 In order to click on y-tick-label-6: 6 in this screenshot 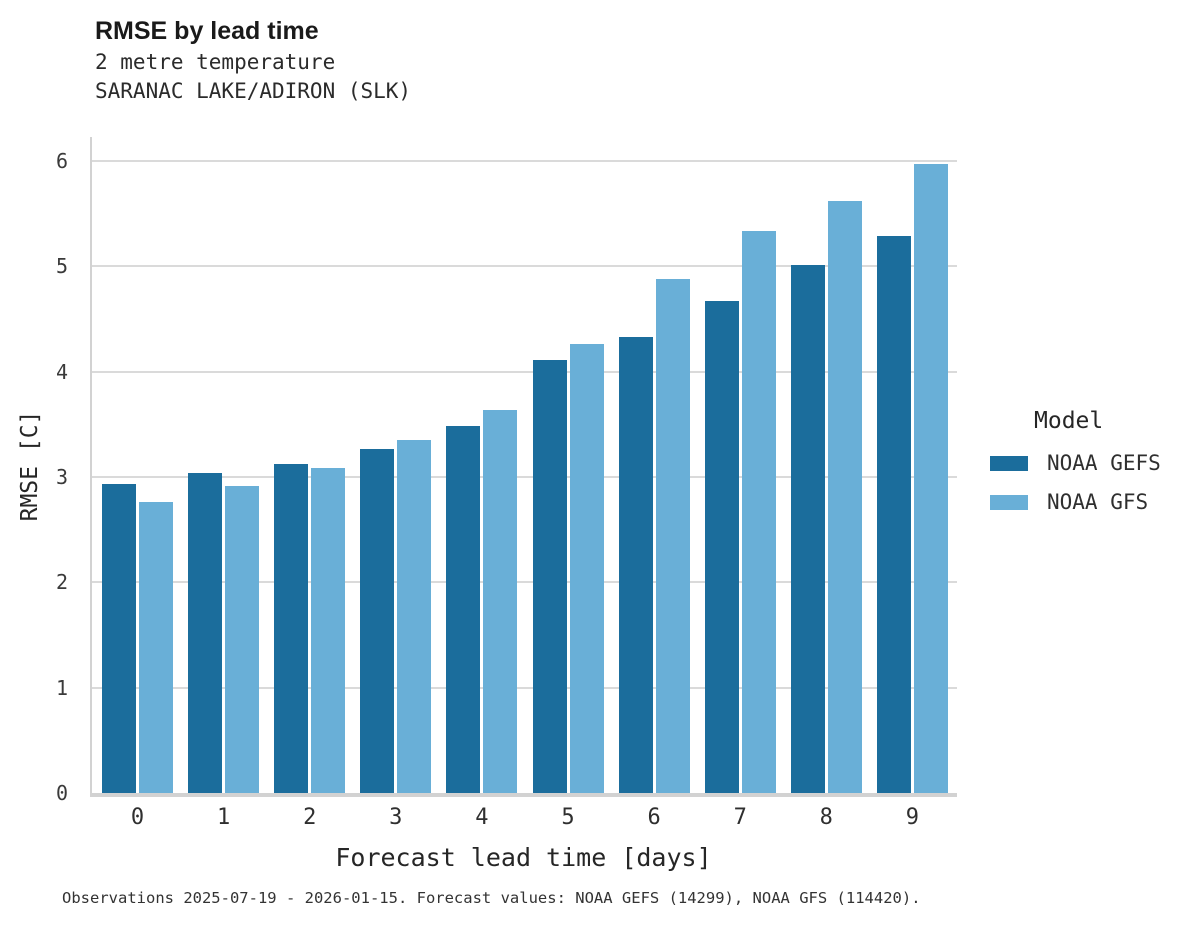, I will do `click(61, 161)`.